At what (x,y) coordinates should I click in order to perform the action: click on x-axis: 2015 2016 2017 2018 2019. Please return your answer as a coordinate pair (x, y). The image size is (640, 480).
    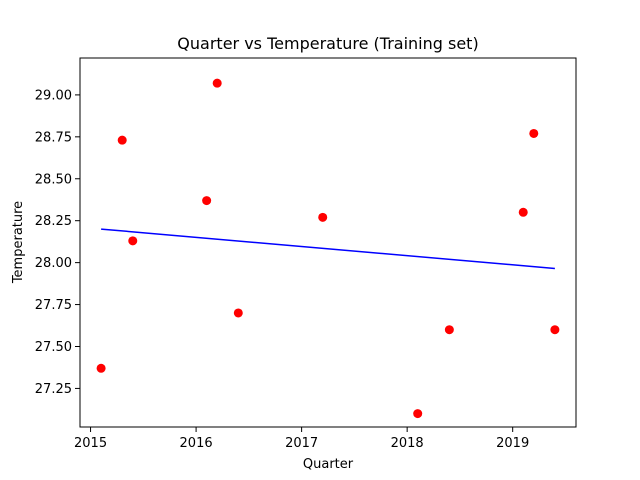
    Looking at the image, I should click on (301, 439).